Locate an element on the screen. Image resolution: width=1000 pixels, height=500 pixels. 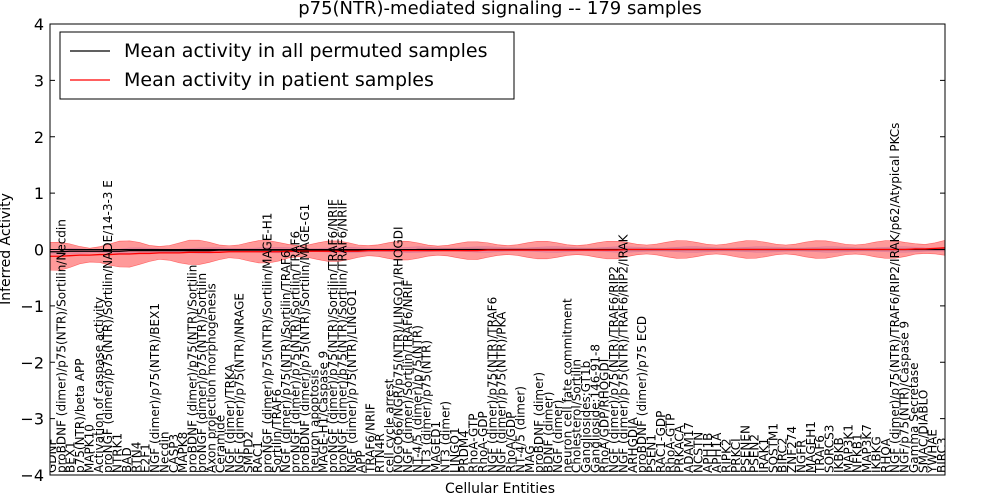
entity-label: MAP3K7 is located at coordinates (867, 448).